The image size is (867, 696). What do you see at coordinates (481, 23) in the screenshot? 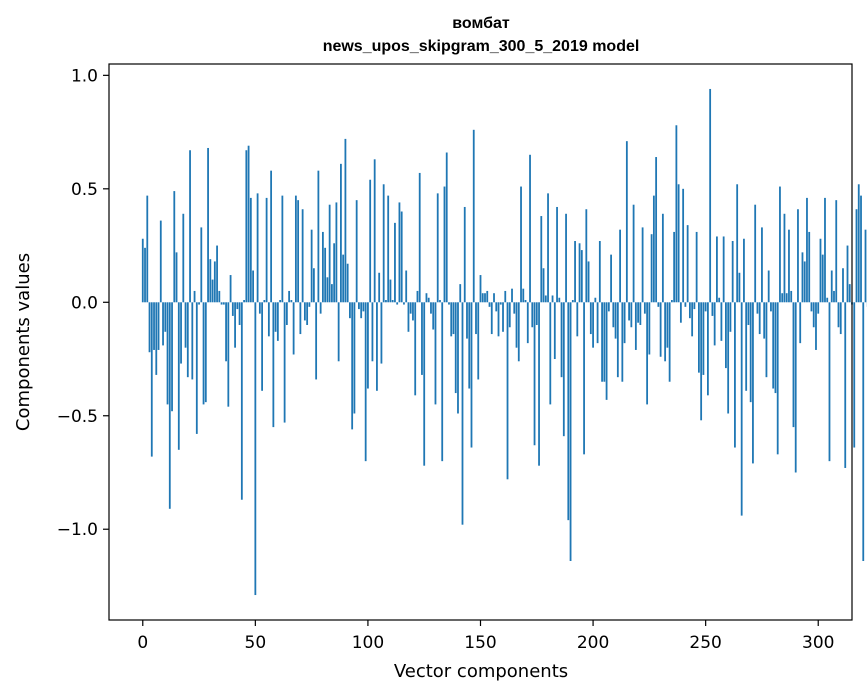
I see `chart-title: вомбат` at bounding box center [481, 23].